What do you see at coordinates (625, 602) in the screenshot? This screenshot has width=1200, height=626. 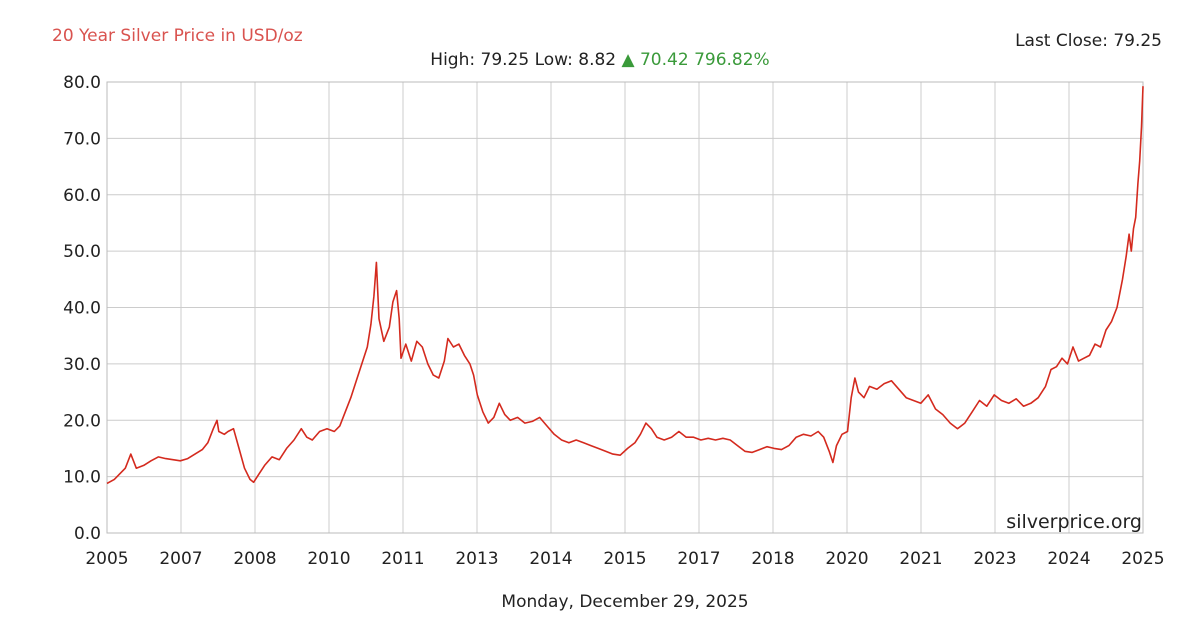 I see `chart-date: Monday, December 29, 2025` at bounding box center [625, 602].